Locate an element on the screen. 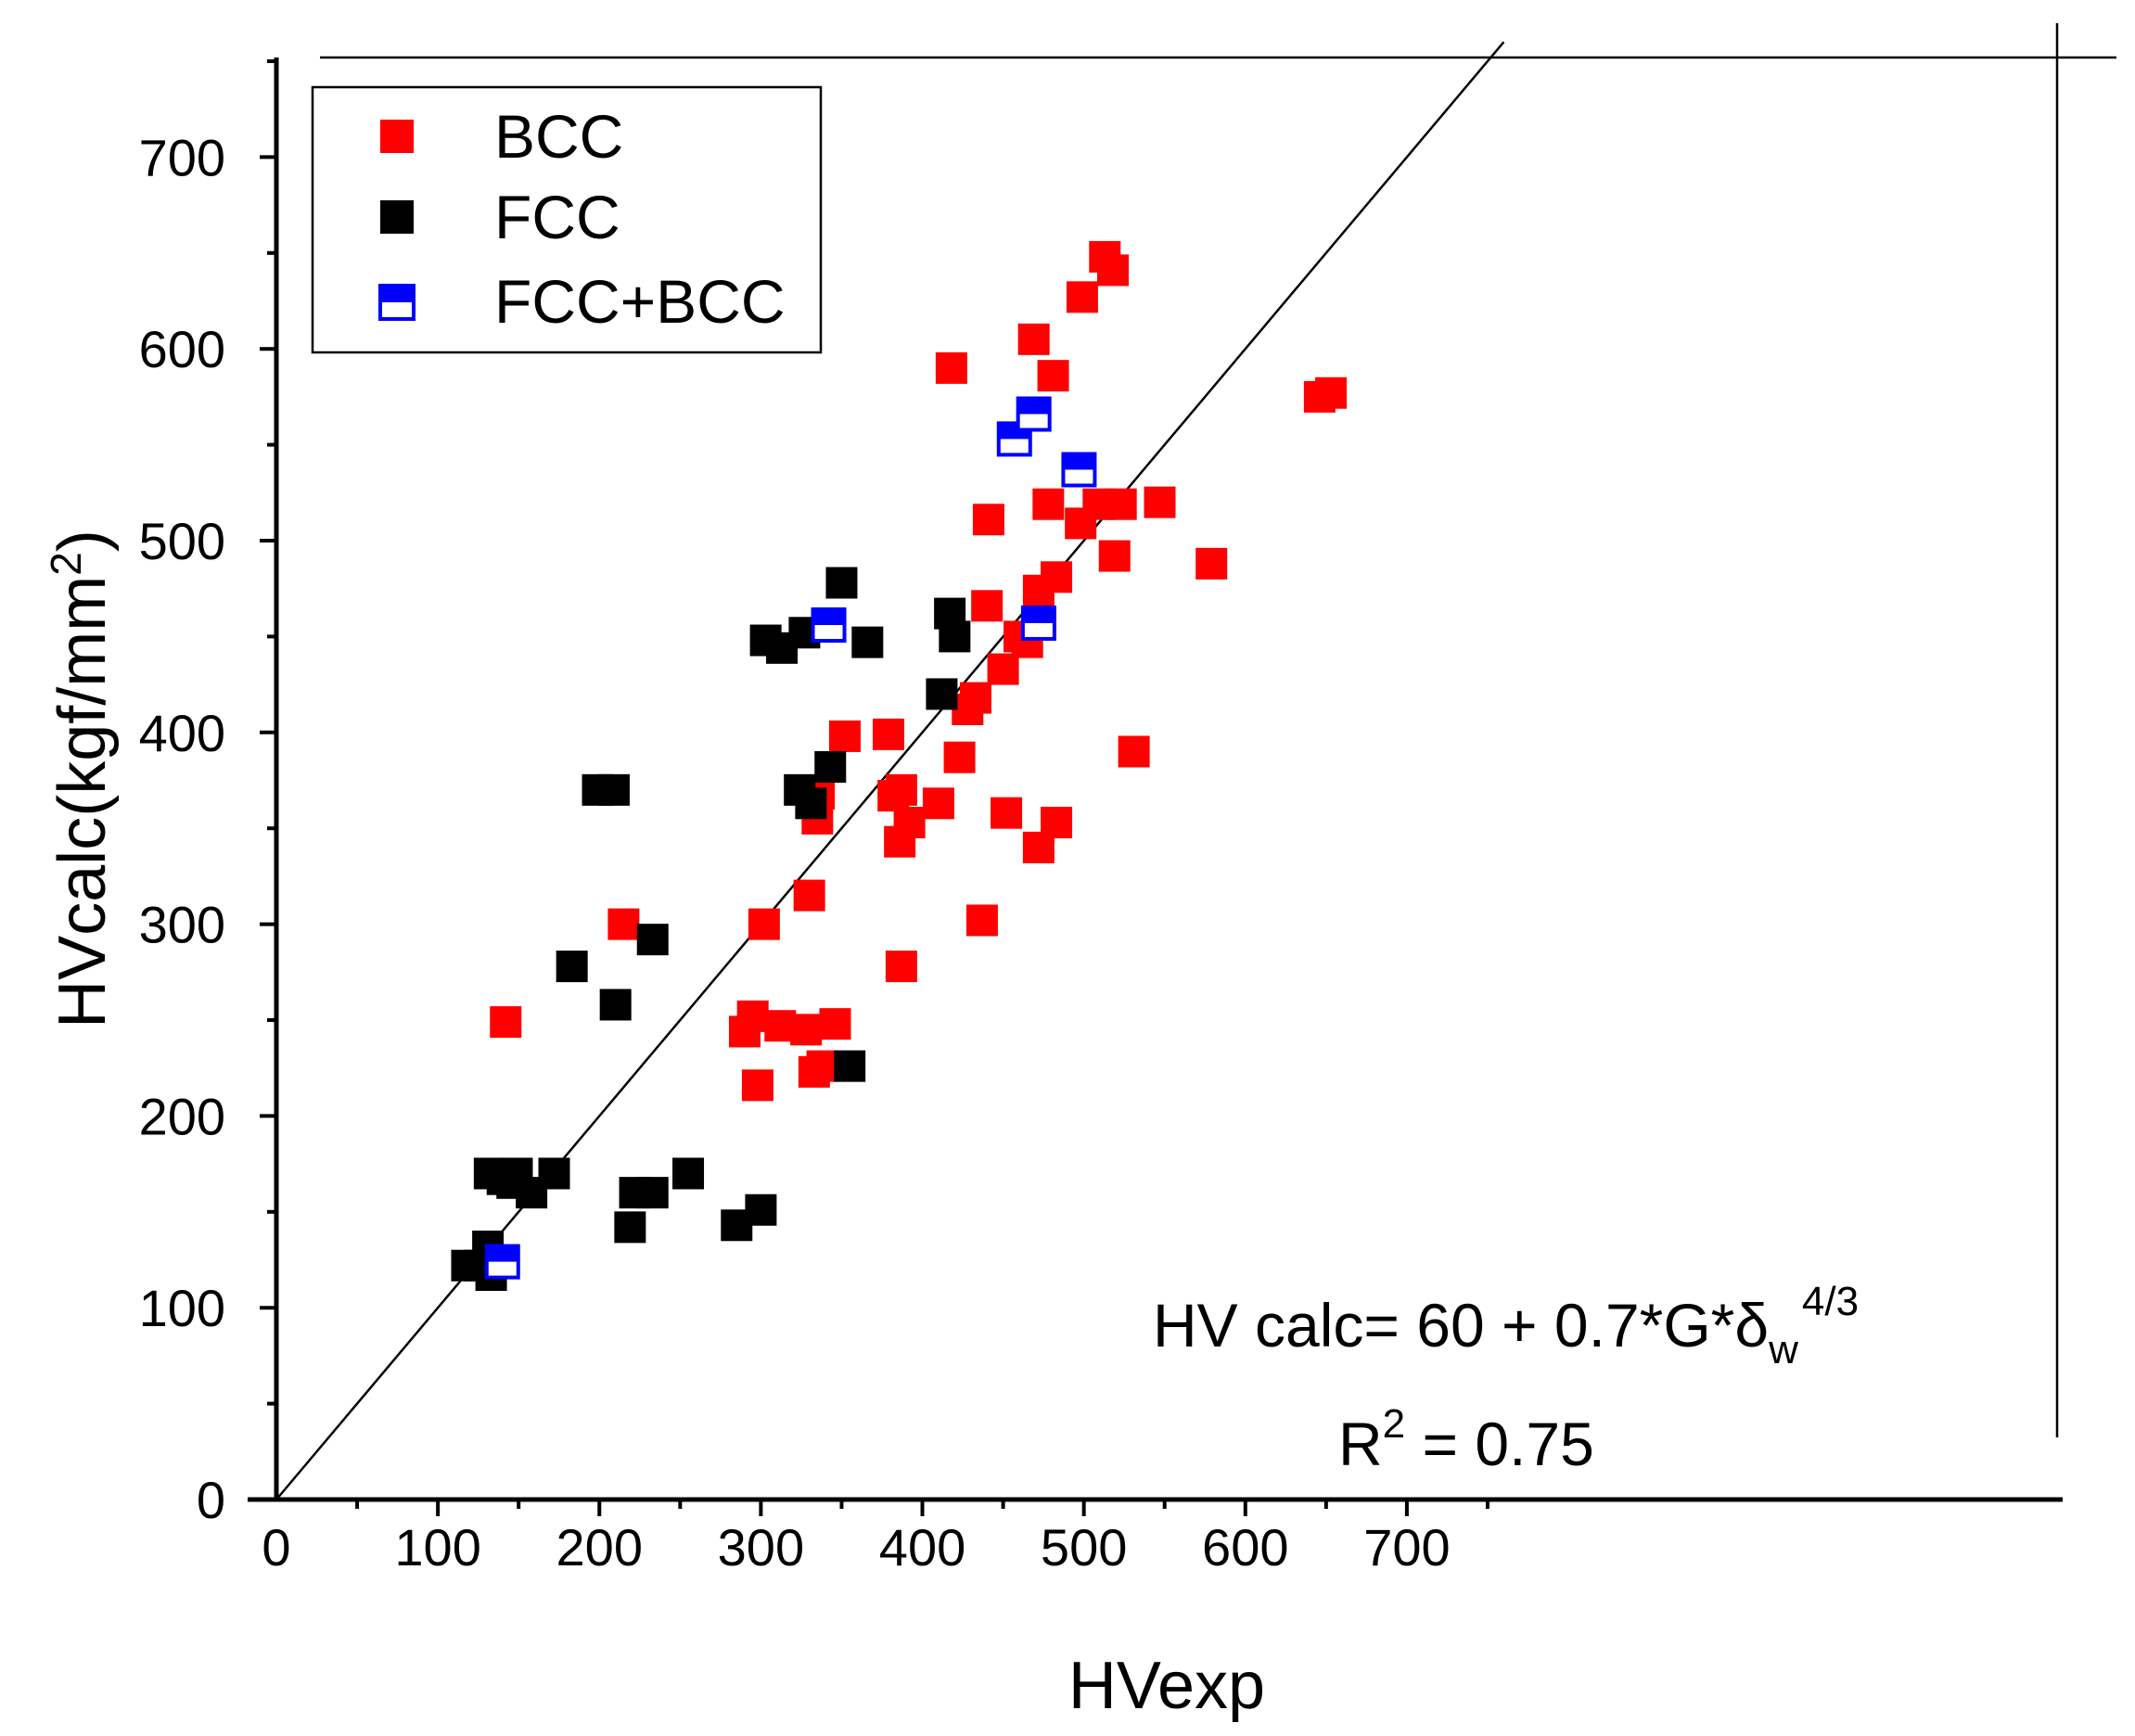 This screenshot has height=1736, width=2135. legend-label-fcc-bcc: FCC+BCC is located at coordinates (640, 301).